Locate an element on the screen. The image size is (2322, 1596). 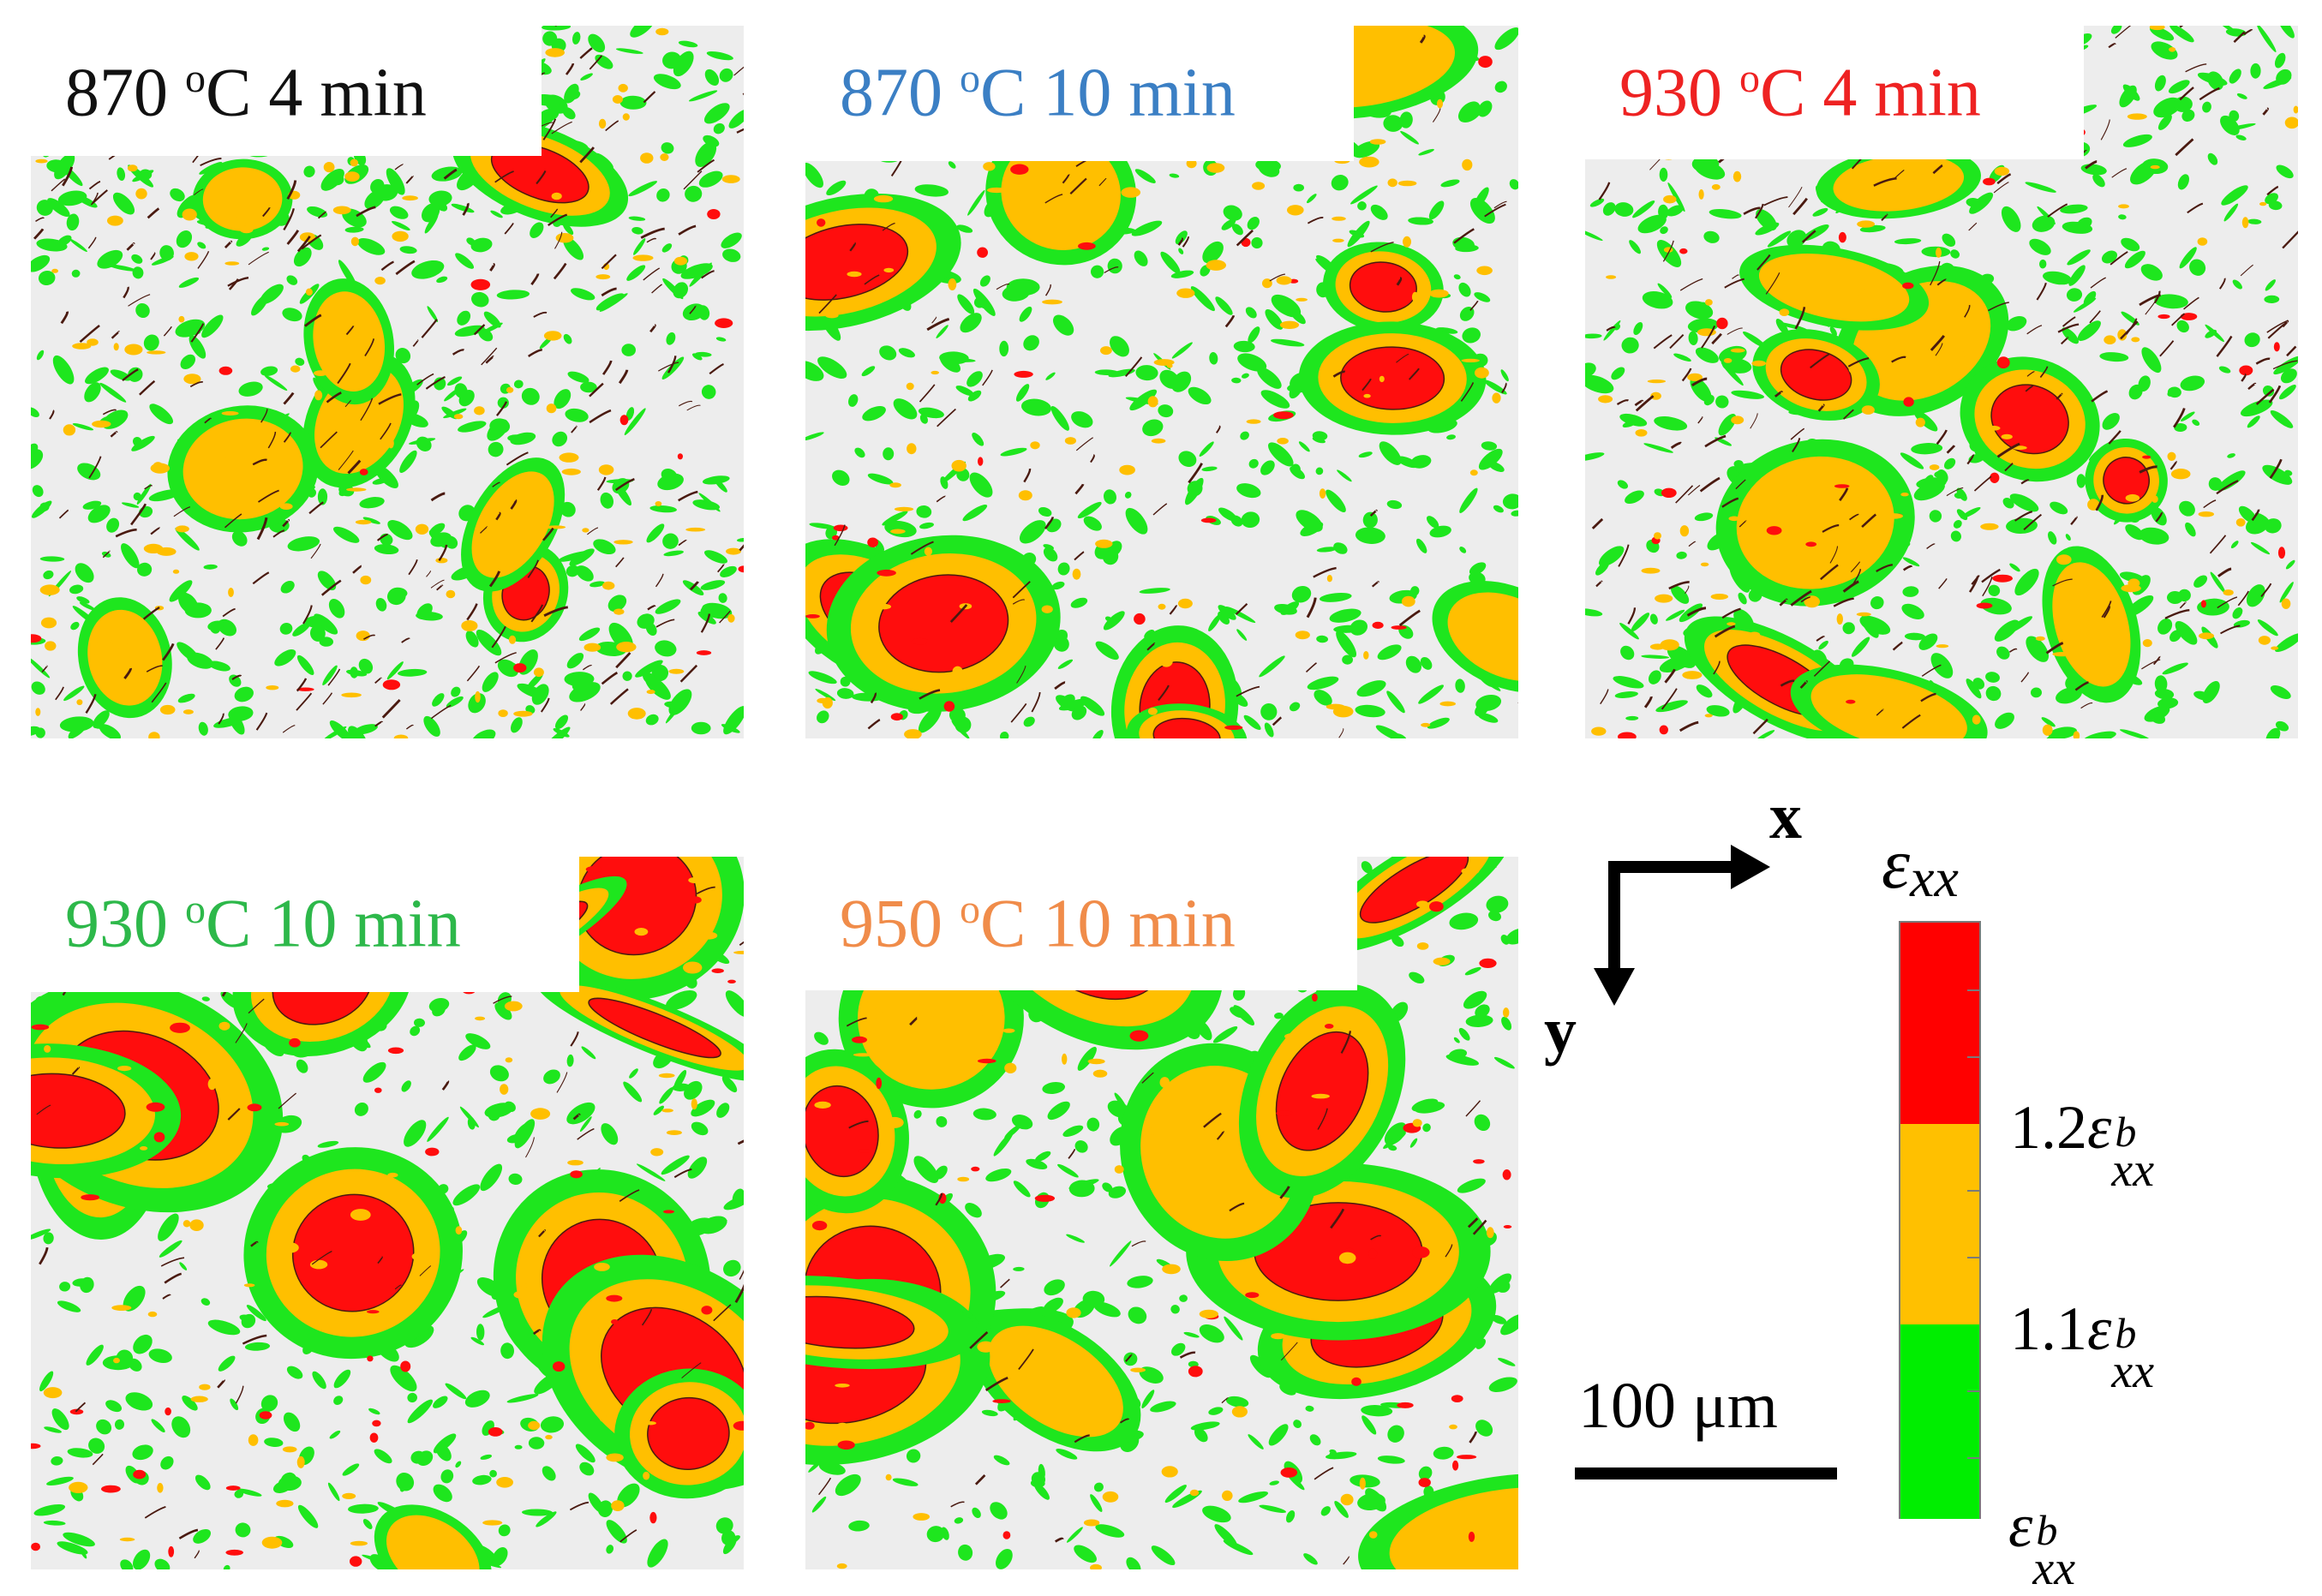
panel-label-4-deg: o is located at coordinates (195, 910).